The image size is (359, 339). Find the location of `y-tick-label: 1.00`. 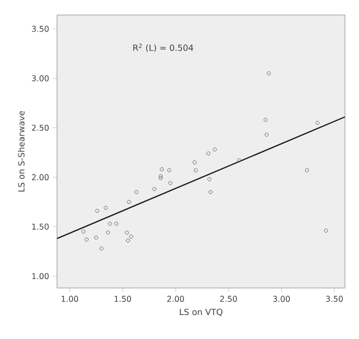

y-tick-label: 1.00 is located at coordinates (40, 276).